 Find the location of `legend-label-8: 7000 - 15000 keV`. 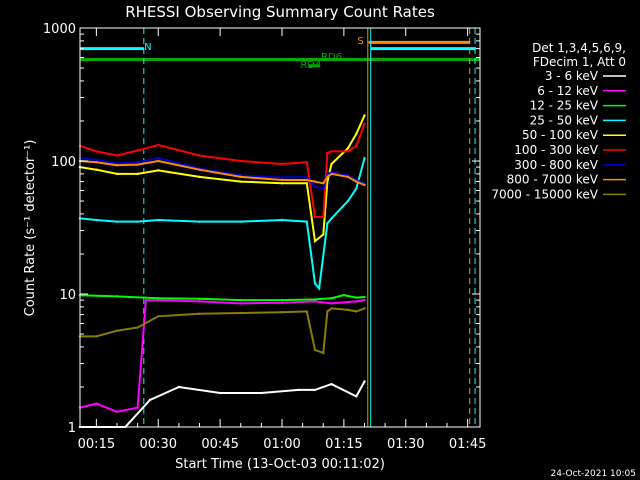

legend-label-8: 7000 - 15000 keV is located at coordinates (544, 194).